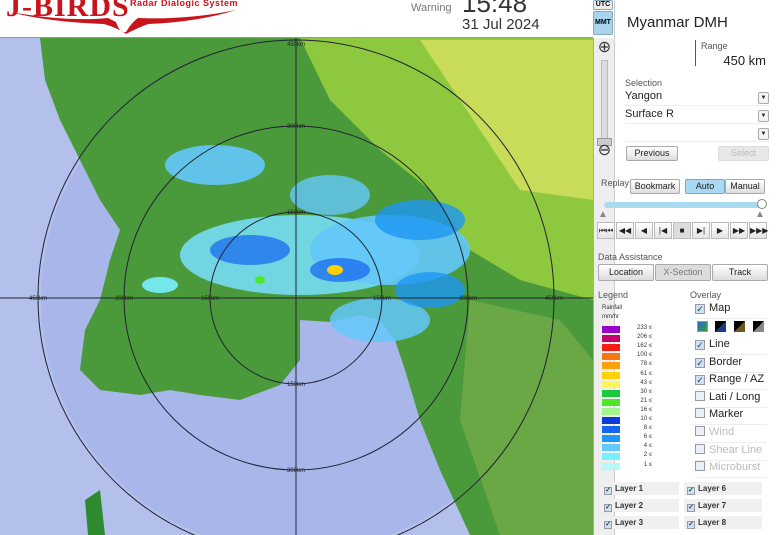  What do you see at coordinates (683, 205) in the screenshot?
I see `replay-timeline` at bounding box center [683, 205].